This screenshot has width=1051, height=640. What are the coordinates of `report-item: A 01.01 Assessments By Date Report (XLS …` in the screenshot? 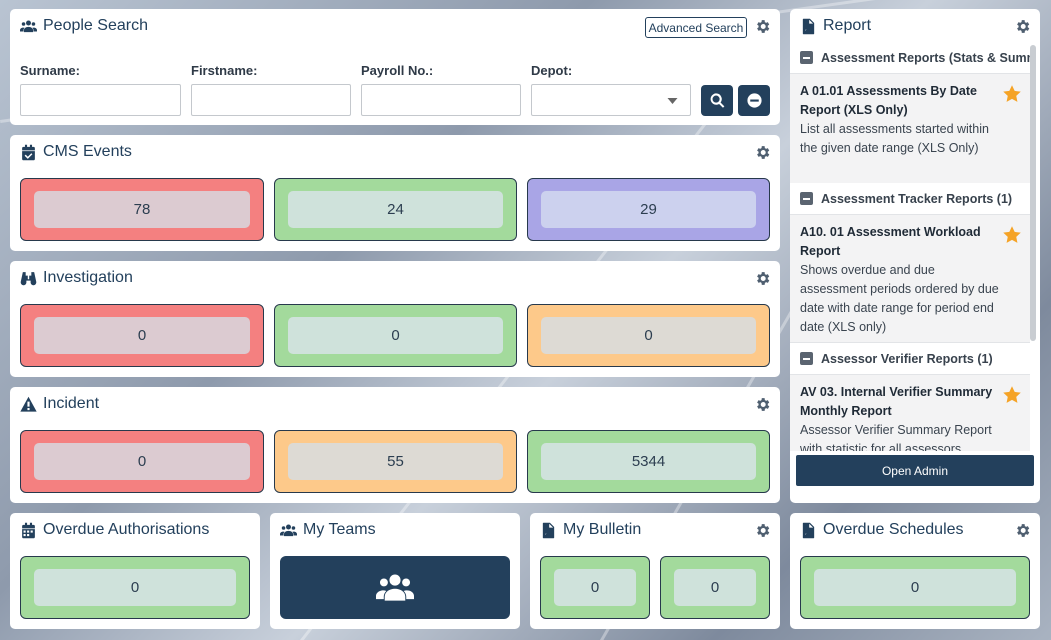 It's located at (910, 129).